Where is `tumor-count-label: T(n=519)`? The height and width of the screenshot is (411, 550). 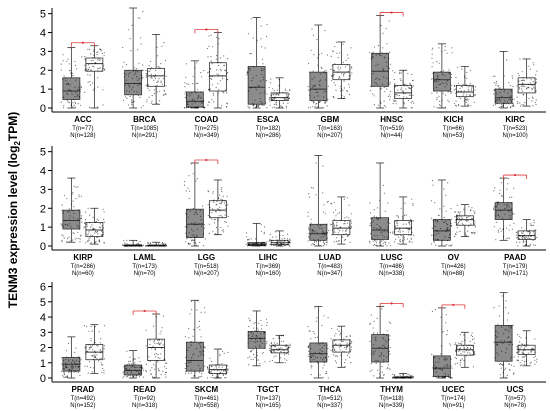 tumor-count-label: T(n=519) is located at coordinates (391, 129).